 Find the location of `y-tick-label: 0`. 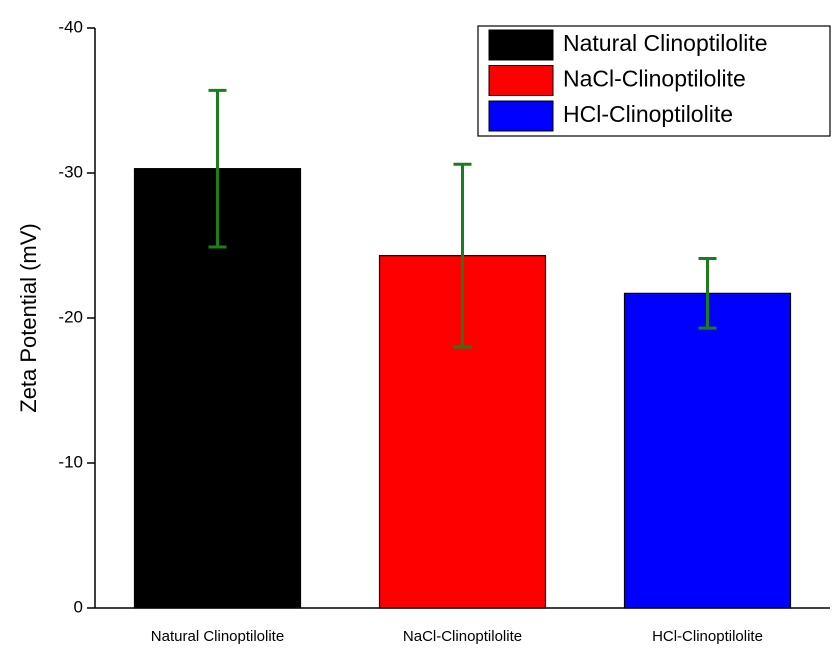

y-tick-label: 0 is located at coordinates (78, 606).